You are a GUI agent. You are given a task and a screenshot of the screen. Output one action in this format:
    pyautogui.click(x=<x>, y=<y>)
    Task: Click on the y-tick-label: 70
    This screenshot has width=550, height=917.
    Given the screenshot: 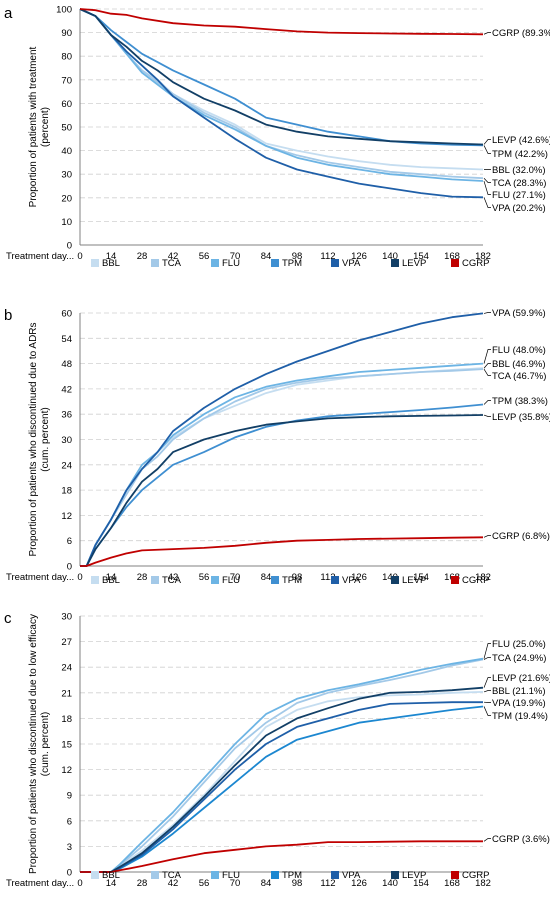 What is the action you would take?
    pyautogui.click(x=66, y=80)
    